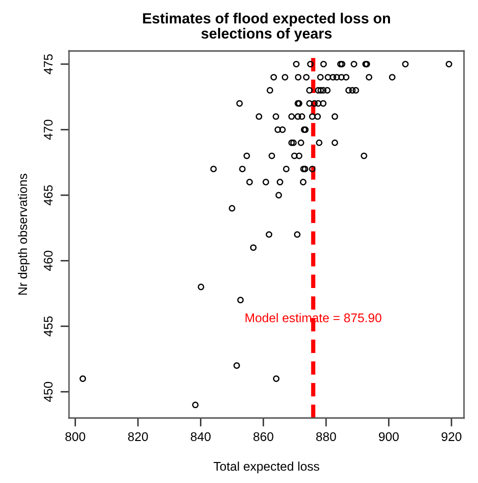 The height and width of the screenshot is (483, 478). I want to click on x-tick-label: 840, so click(200, 437).